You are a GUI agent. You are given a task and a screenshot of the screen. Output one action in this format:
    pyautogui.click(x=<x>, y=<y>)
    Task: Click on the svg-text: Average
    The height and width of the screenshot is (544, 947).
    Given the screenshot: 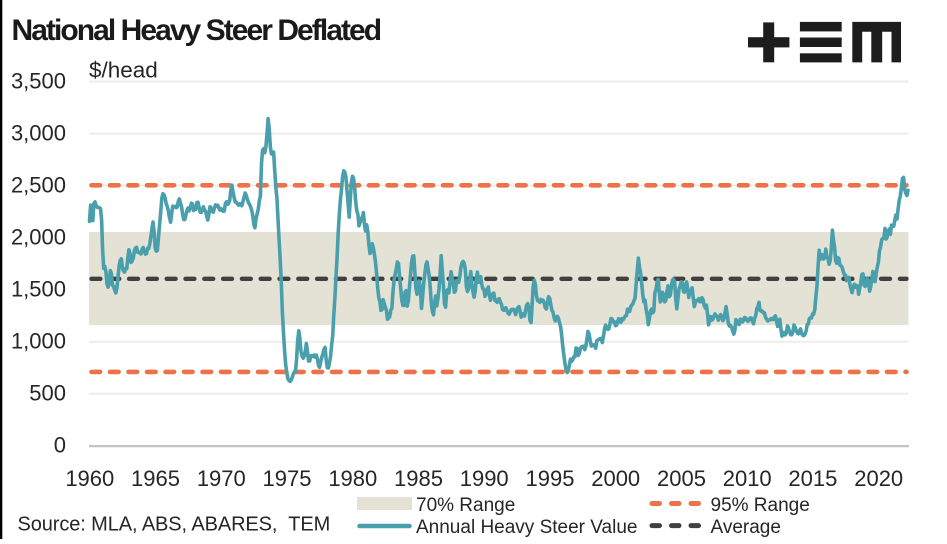 What is the action you would take?
    pyautogui.click(x=746, y=527)
    